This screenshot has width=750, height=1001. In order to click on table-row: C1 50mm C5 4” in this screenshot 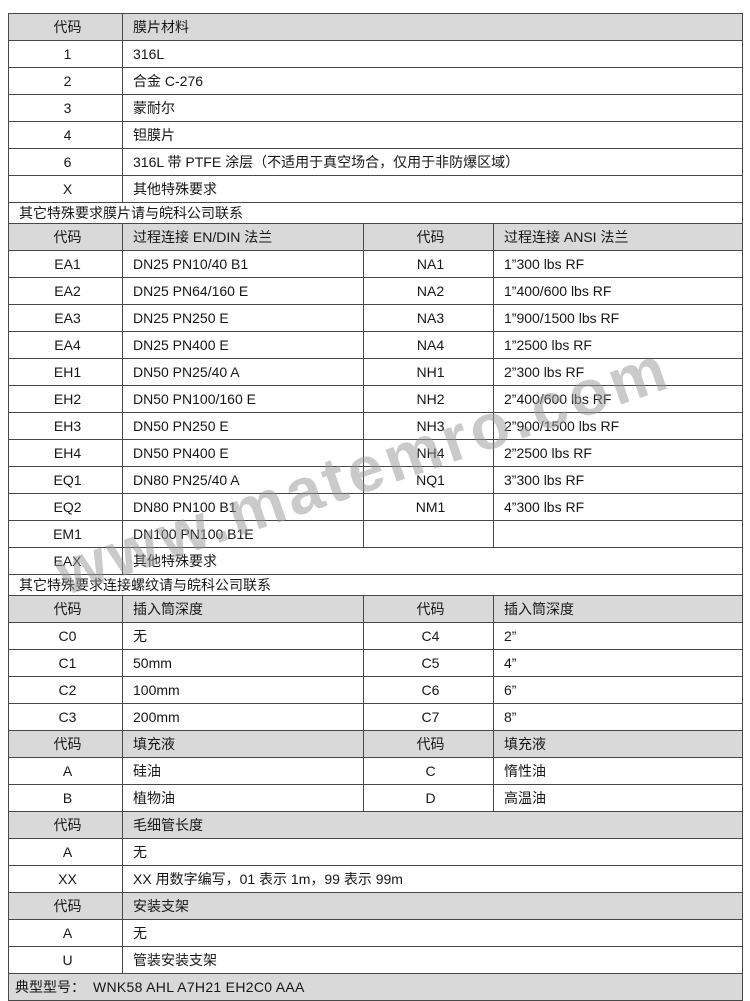, I will do `click(376, 663)`.